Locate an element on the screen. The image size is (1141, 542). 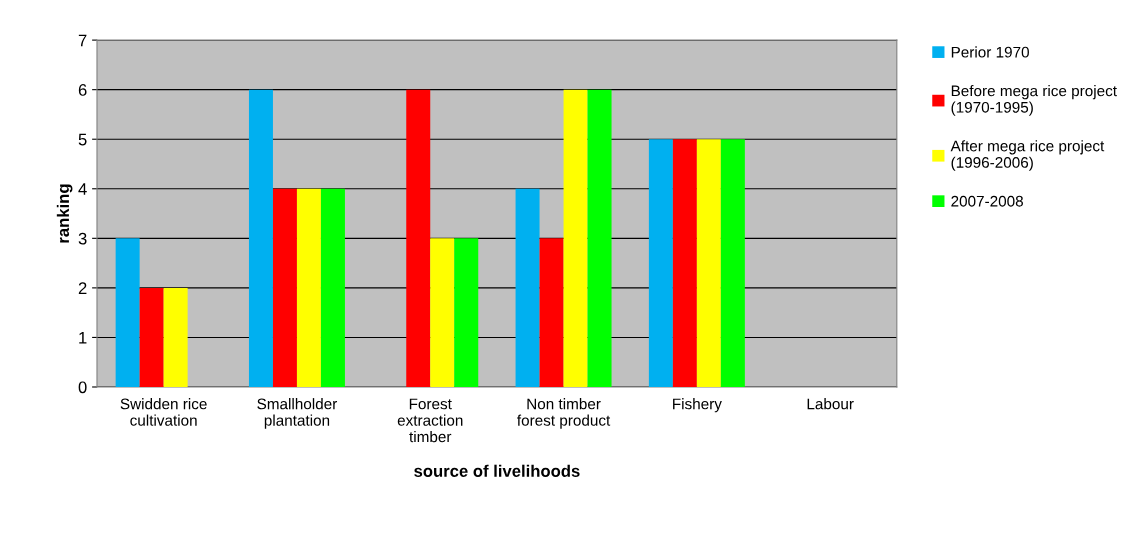
y-tick-label: 7 is located at coordinates (82, 40).